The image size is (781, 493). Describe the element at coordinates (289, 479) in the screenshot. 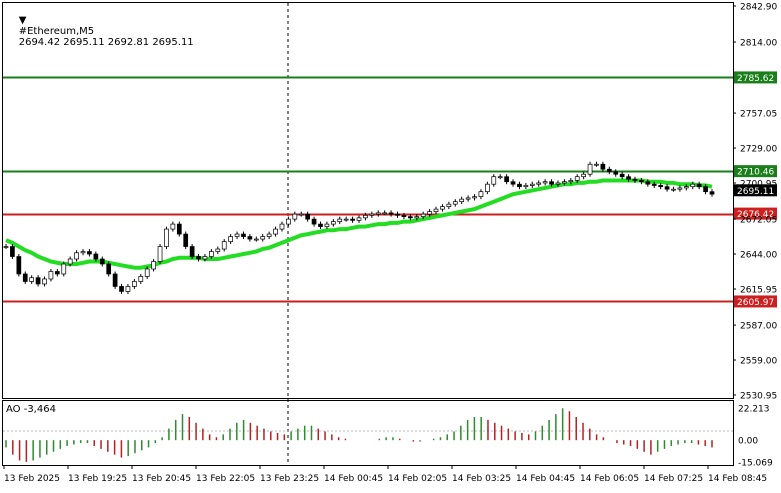

I see `time-tick-label: 13 Feb 23:25` at that location.